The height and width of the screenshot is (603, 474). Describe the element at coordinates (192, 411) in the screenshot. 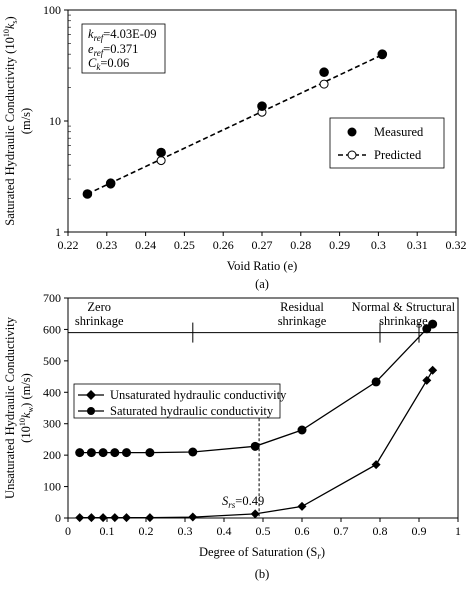

I see `legend-sat-label: Saturated hydraulic conductivity` at that location.